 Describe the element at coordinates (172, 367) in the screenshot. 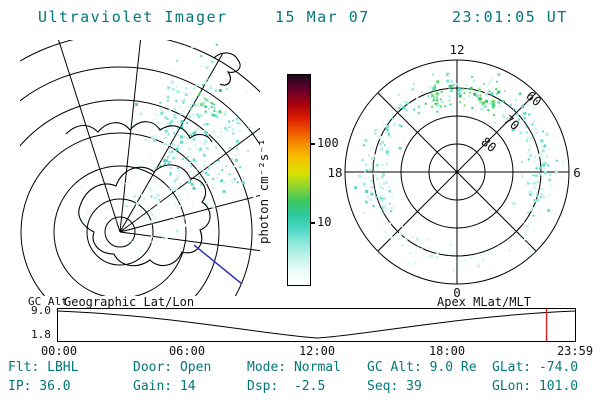

I see `status-door: Door: Open` at that location.